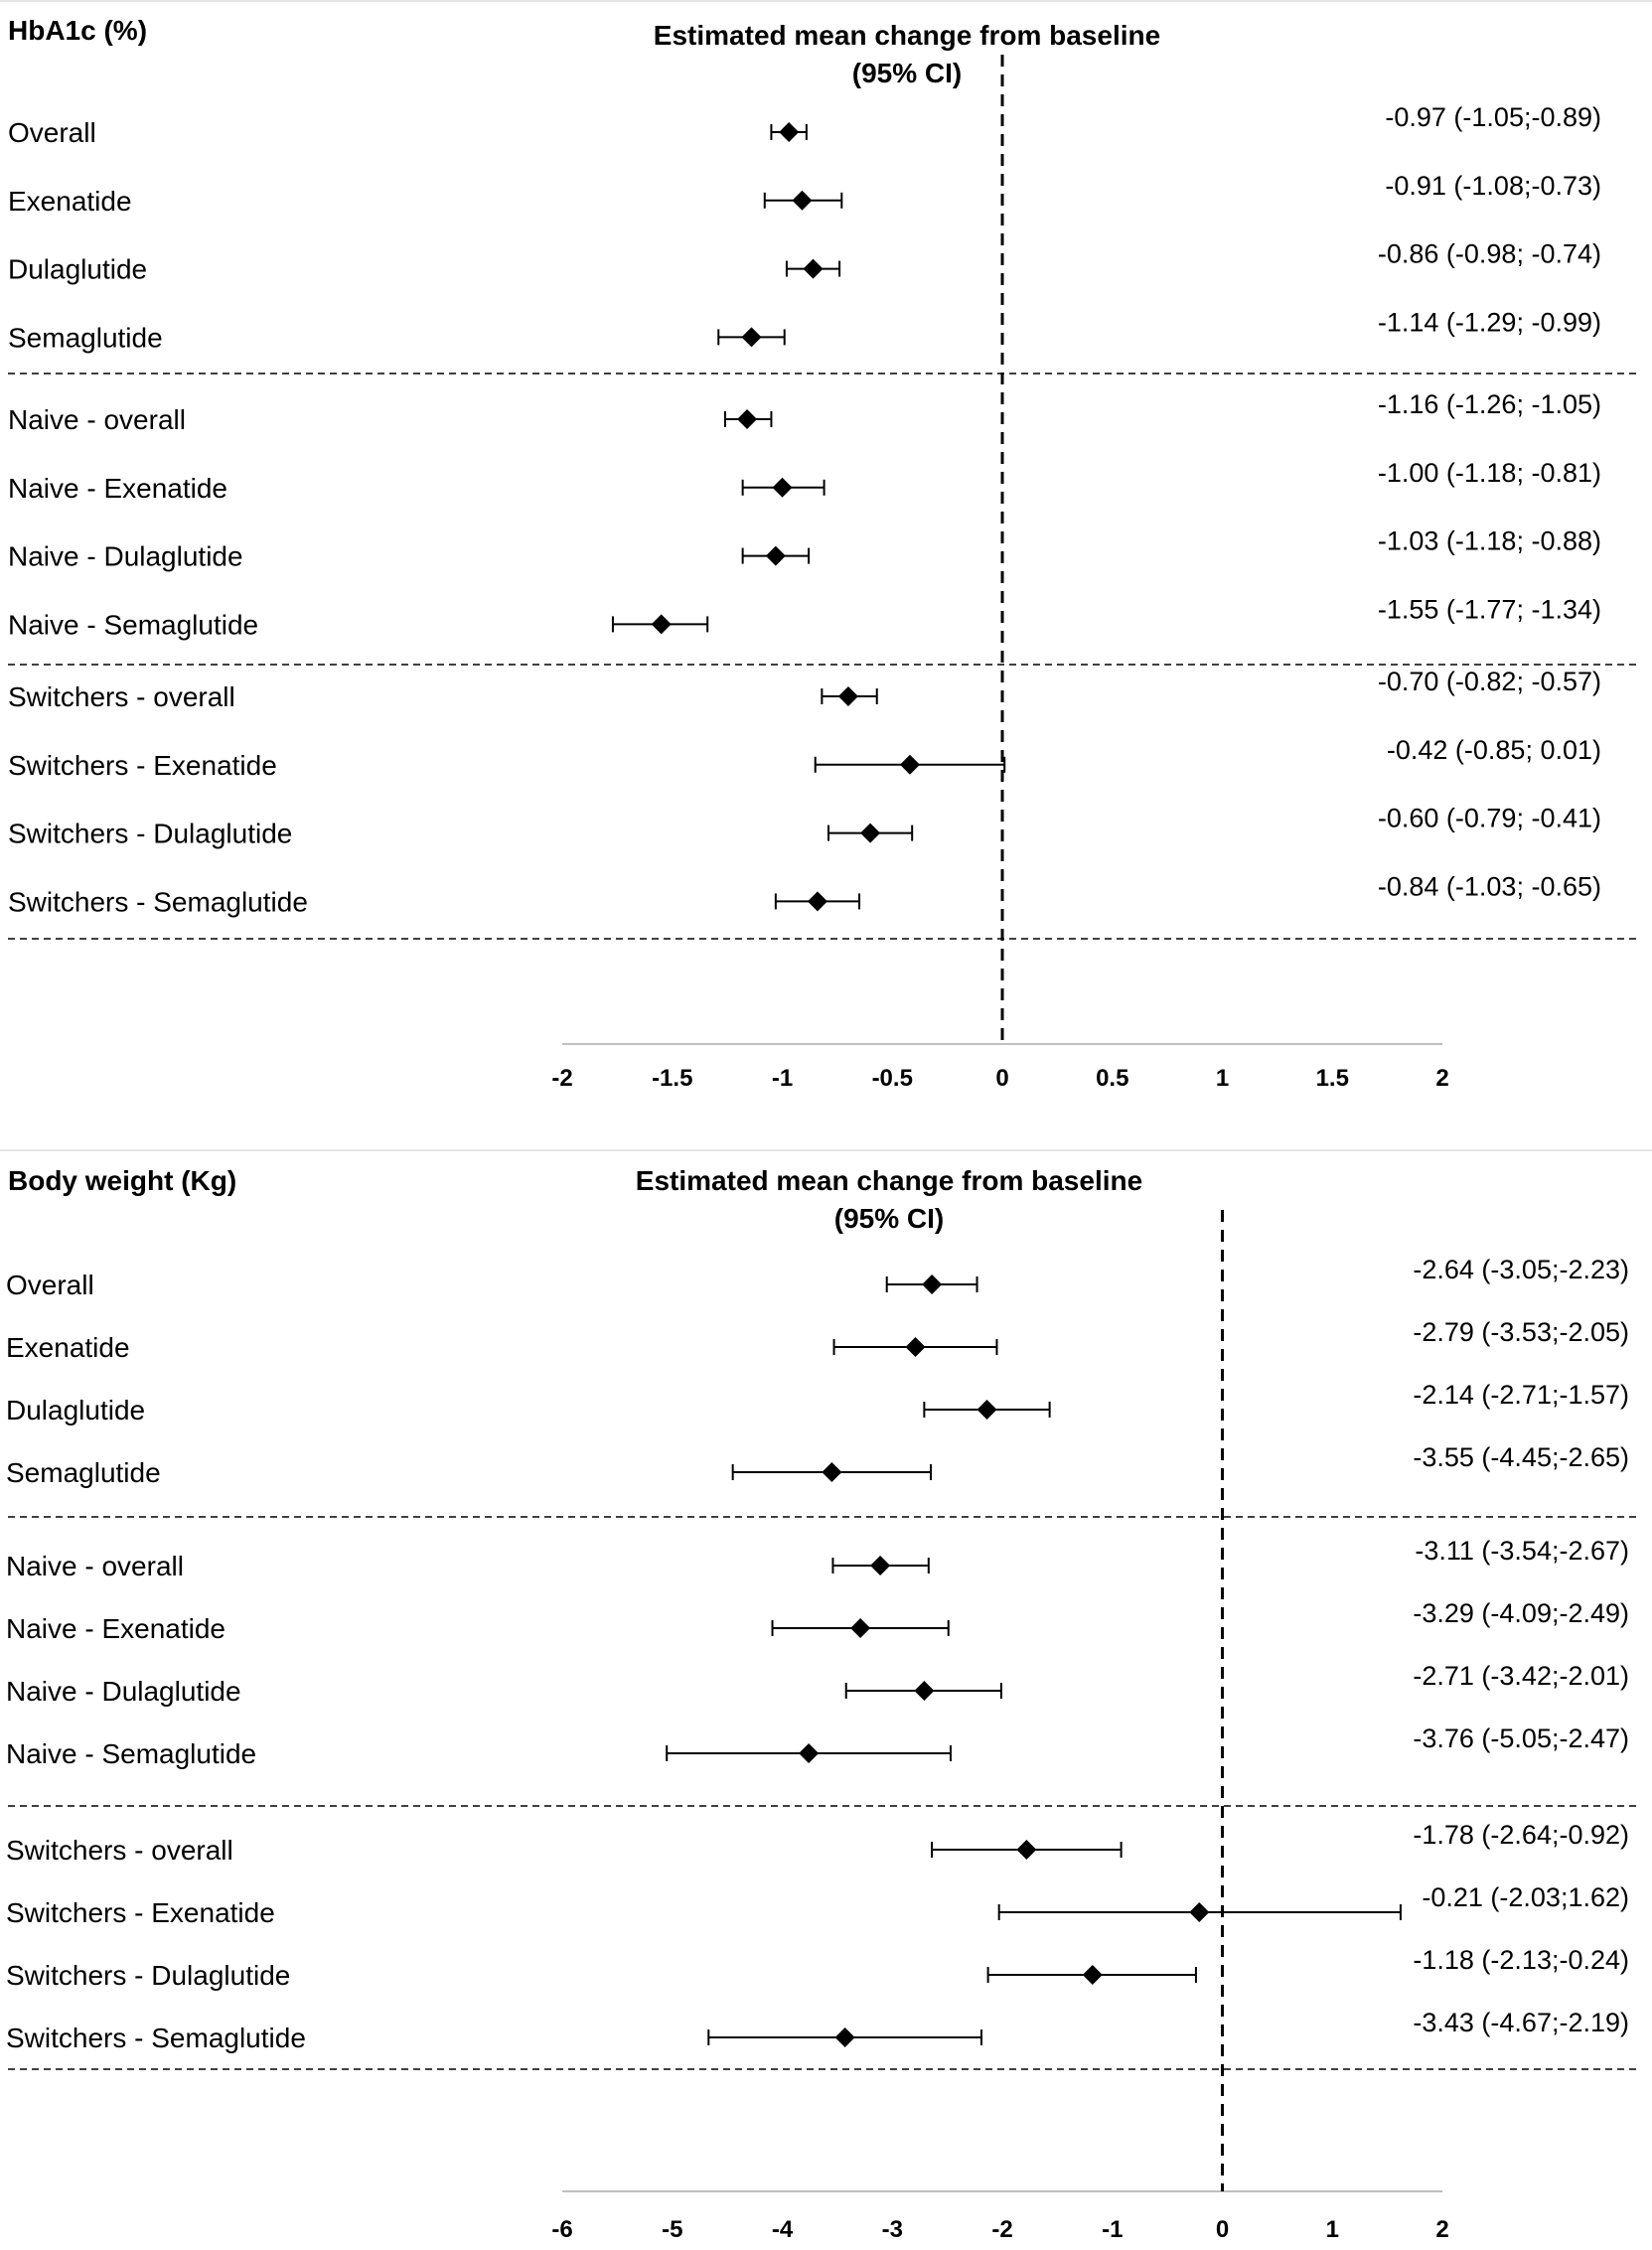 The image size is (1652, 2250). Describe the element at coordinates (1112, 1078) in the screenshot. I see `hba1c-x-tick-label: 0.5` at that location.